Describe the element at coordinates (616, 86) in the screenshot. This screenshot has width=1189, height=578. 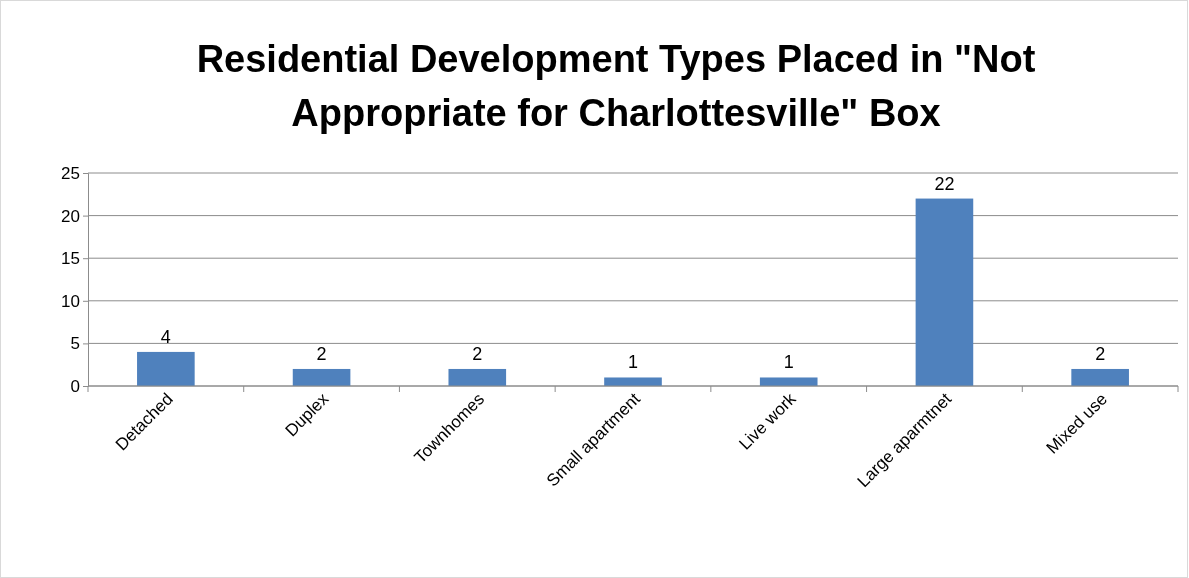
I see `chart-title: Residential Development Types Placed in "Not Appropriate for Charlottesville" Box` at that location.